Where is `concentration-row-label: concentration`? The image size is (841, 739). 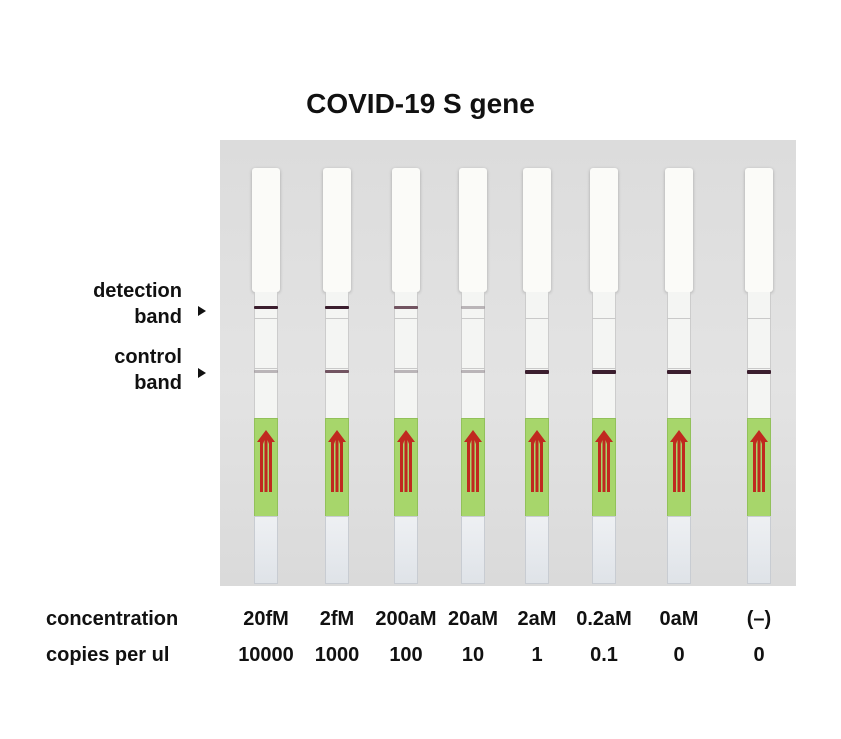
concentration-row-label: concentration is located at coordinates (112, 619).